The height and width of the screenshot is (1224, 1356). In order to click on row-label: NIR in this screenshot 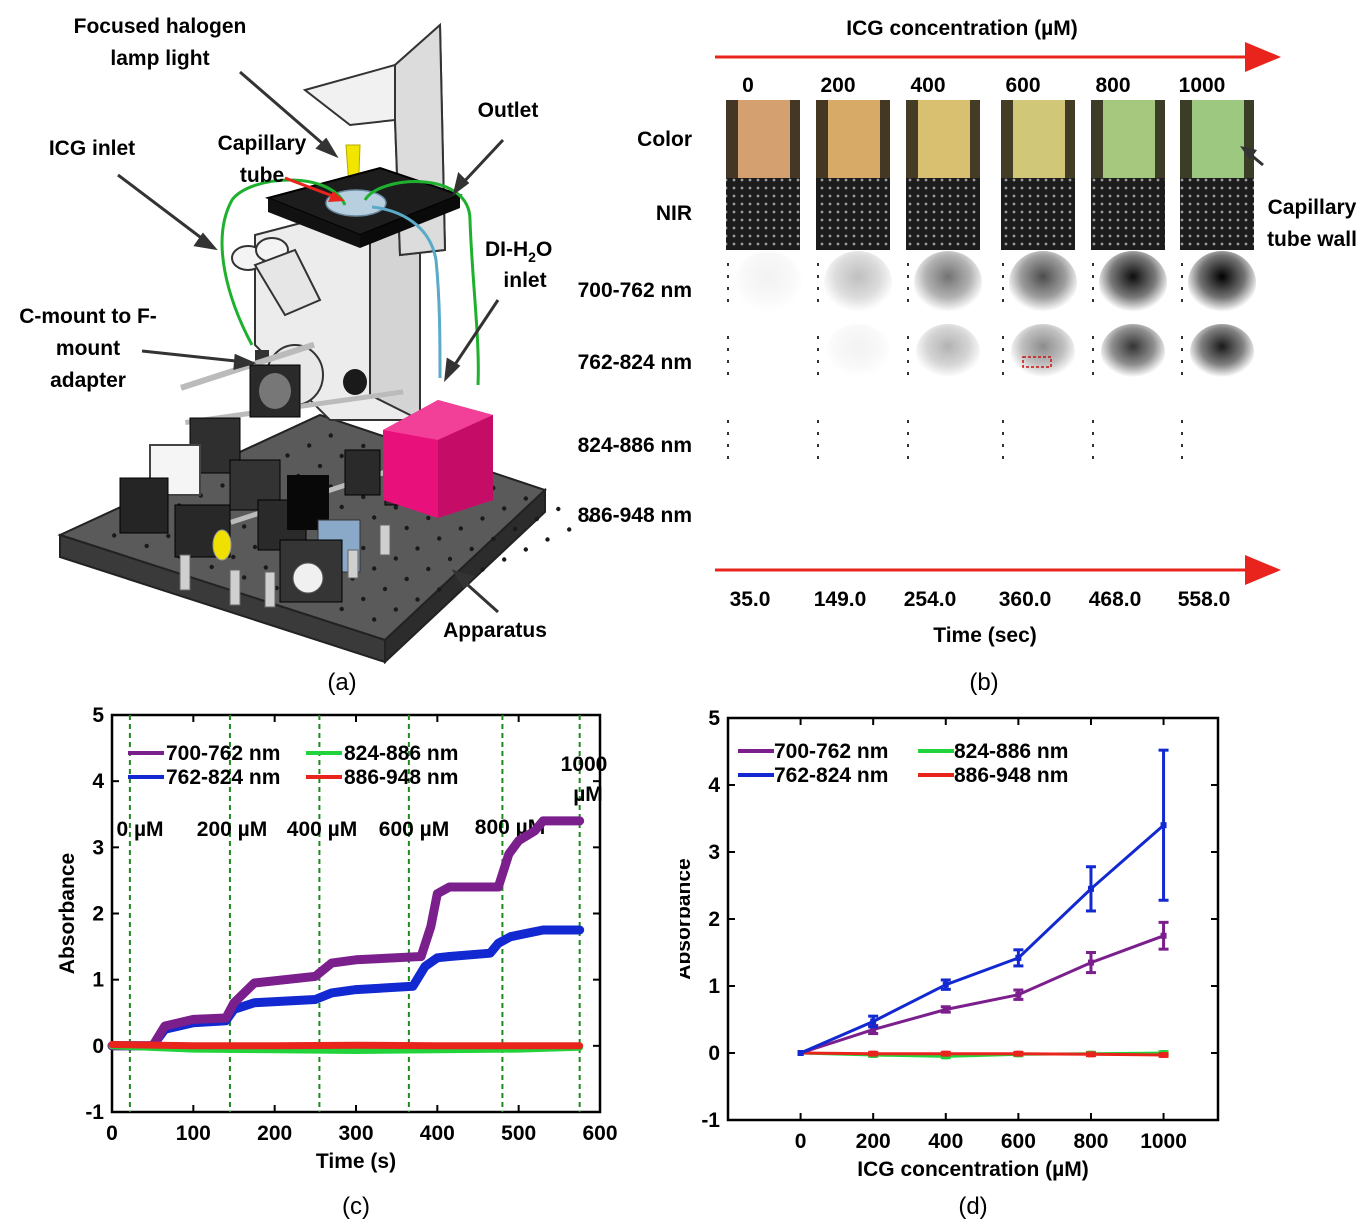, I will do `click(673, 213)`.